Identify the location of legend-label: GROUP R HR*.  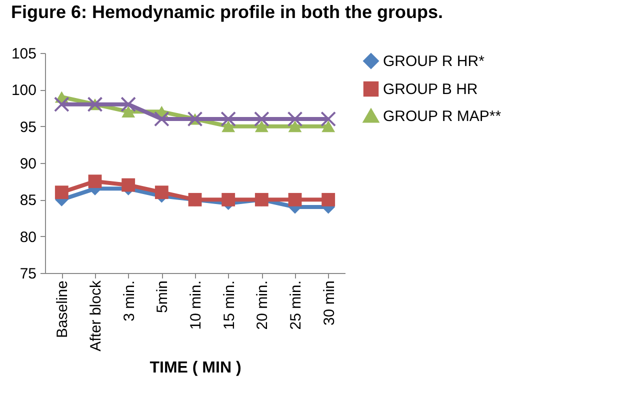
(434, 61).